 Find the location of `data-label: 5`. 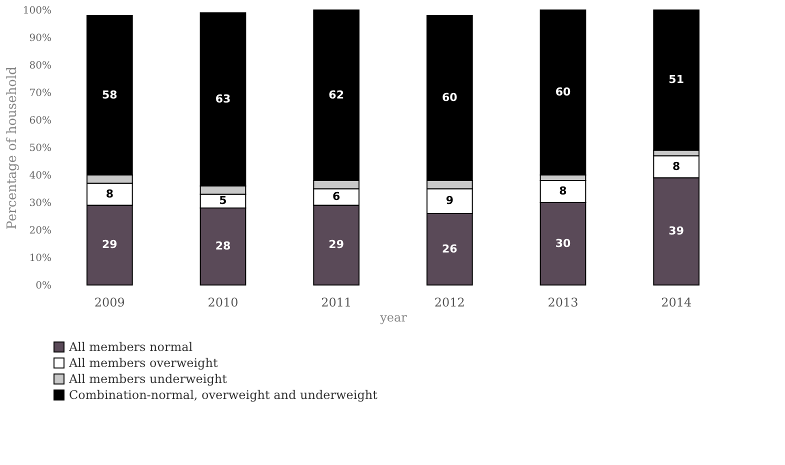

data-label: 5 is located at coordinates (223, 201).